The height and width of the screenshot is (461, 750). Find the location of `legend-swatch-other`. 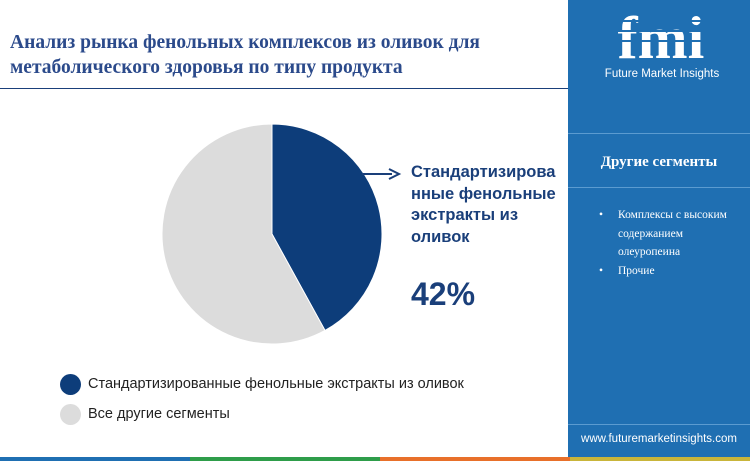

legend-swatch-other is located at coordinates (70, 414).